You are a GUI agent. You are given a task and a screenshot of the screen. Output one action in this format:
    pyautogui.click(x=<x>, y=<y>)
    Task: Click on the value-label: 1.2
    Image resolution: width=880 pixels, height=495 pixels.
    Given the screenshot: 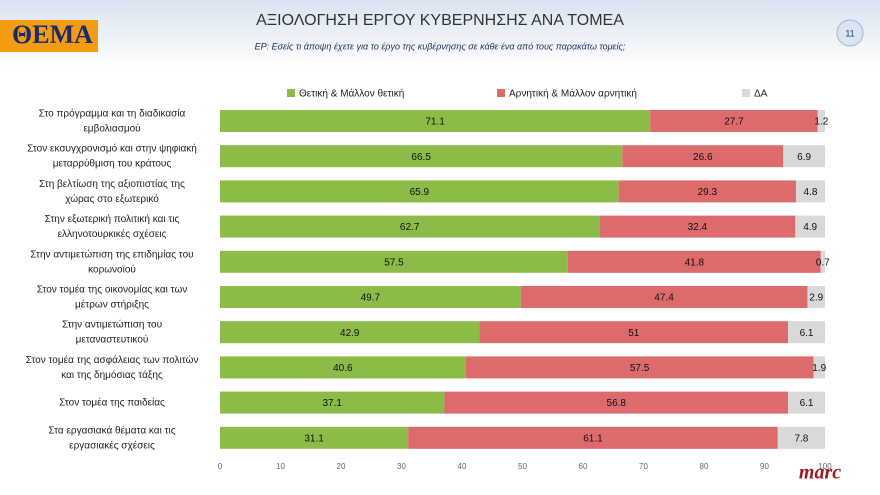 What is the action you would take?
    pyautogui.click(x=821, y=122)
    